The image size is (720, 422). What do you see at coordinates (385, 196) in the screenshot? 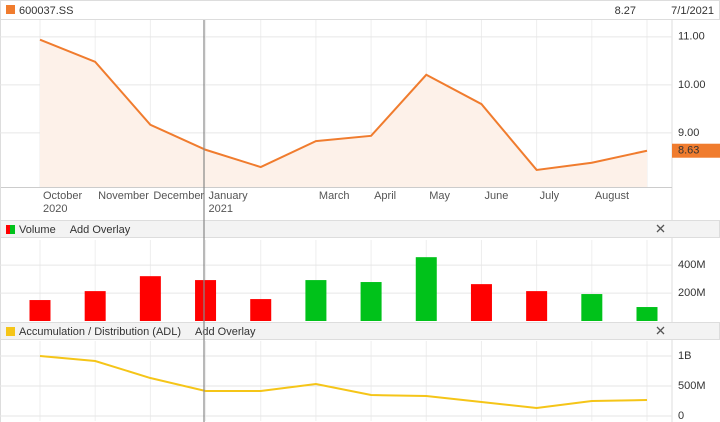
I see `x-tick-label: April` at bounding box center [385, 196].